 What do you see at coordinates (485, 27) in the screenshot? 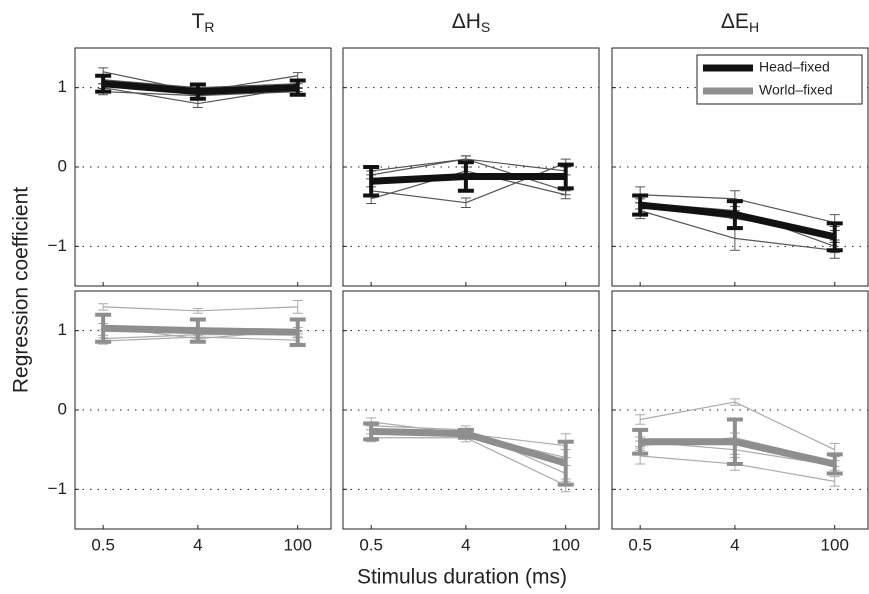
I see `title-sub: S` at bounding box center [485, 27].